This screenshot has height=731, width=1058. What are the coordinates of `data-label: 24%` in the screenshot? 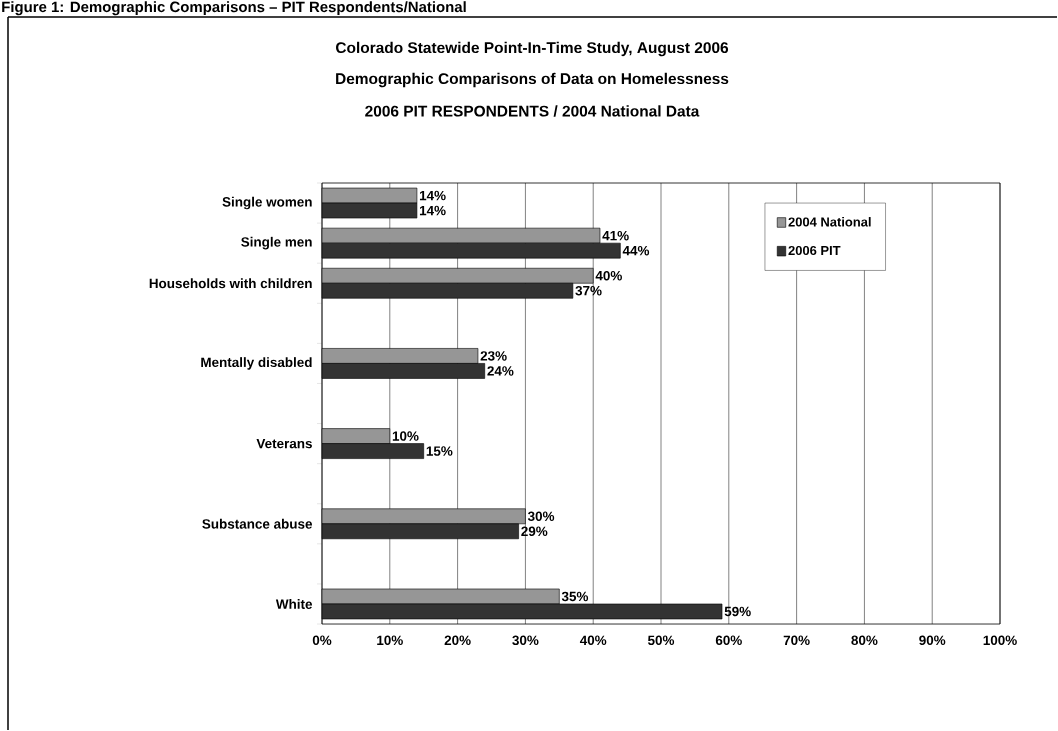 It's located at (500, 371).